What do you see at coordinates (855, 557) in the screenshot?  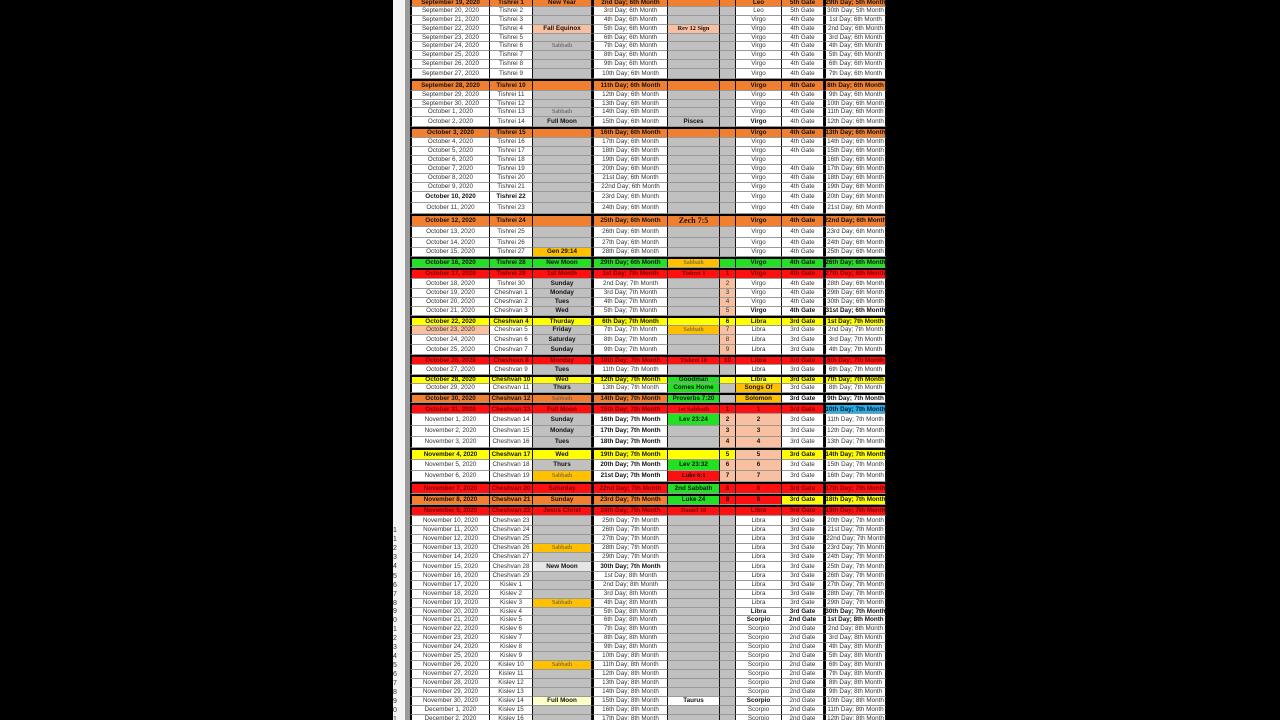 I see `cell-alt-day-of-month: 24th Day; 7th Month` at bounding box center [855, 557].